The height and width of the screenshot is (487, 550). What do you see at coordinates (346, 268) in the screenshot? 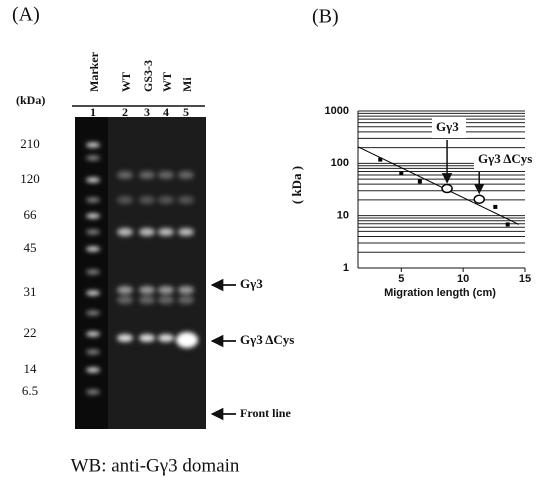
I see `y-tick-label: 1` at bounding box center [346, 268].